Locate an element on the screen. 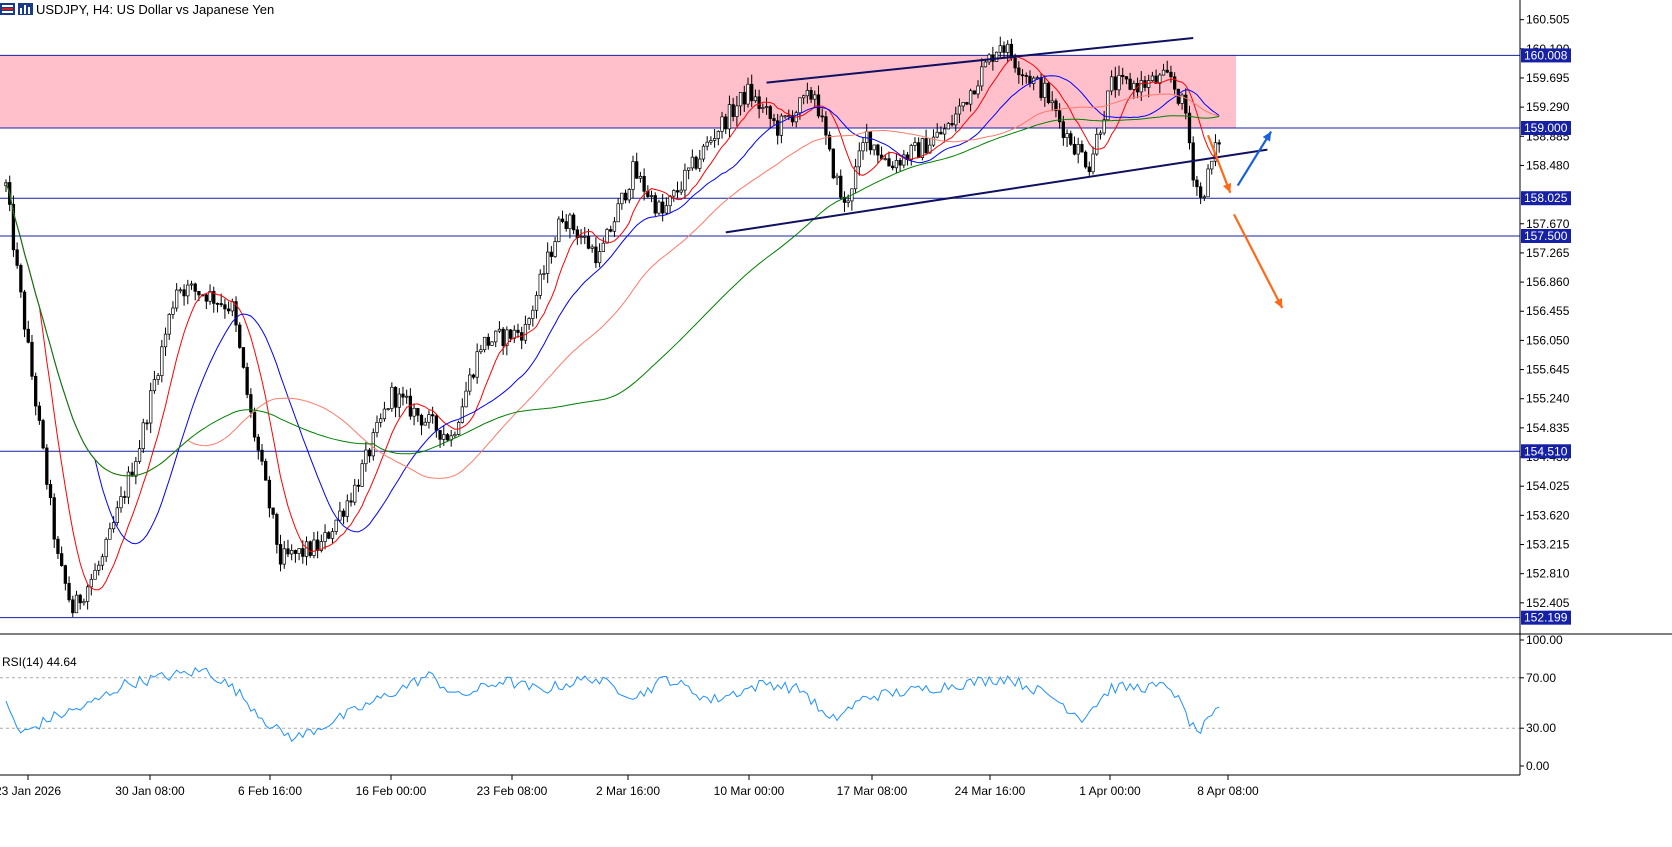 Image resolution: width=1672 pixels, height=847 pixels. price-tick-label: 152.405 is located at coordinates (1548, 603).